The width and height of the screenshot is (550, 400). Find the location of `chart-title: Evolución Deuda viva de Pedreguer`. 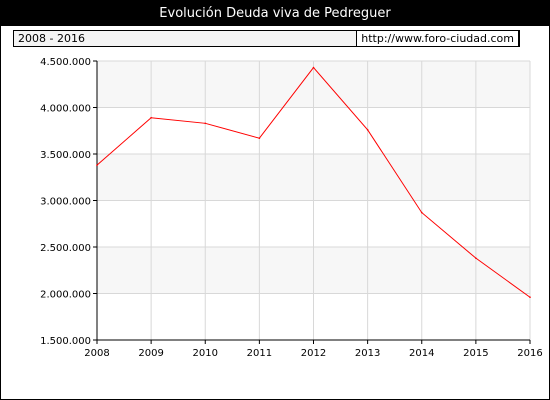

chart-title: Evolución Deuda viva de Pedreguer is located at coordinates (275, 13).